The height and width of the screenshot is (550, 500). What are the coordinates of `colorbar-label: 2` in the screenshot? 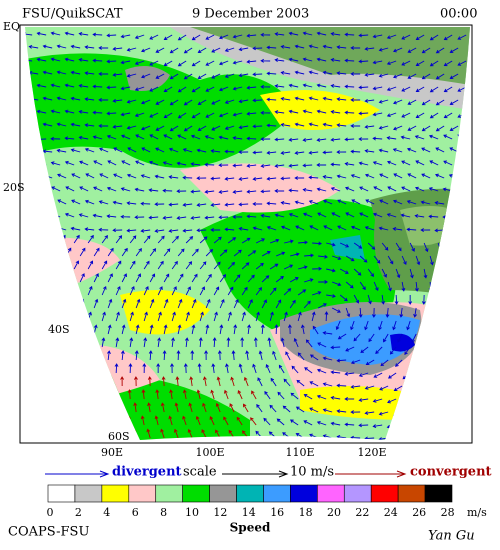 It's located at (78, 512).